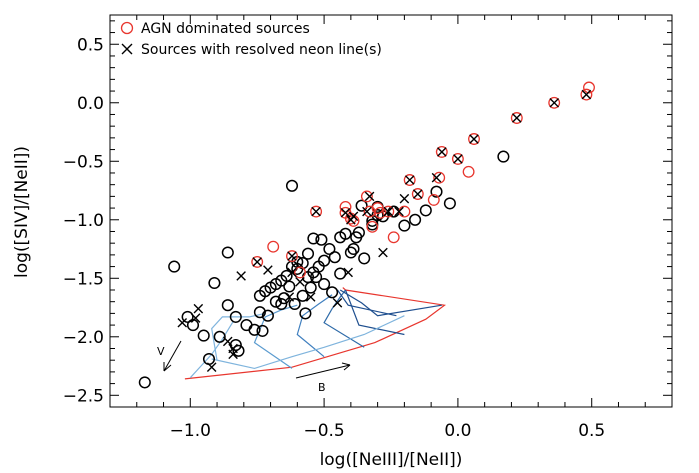  What do you see at coordinates (457, 431) in the screenshot?
I see `x-tick-label: 0.0` at bounding box center [457, 431].